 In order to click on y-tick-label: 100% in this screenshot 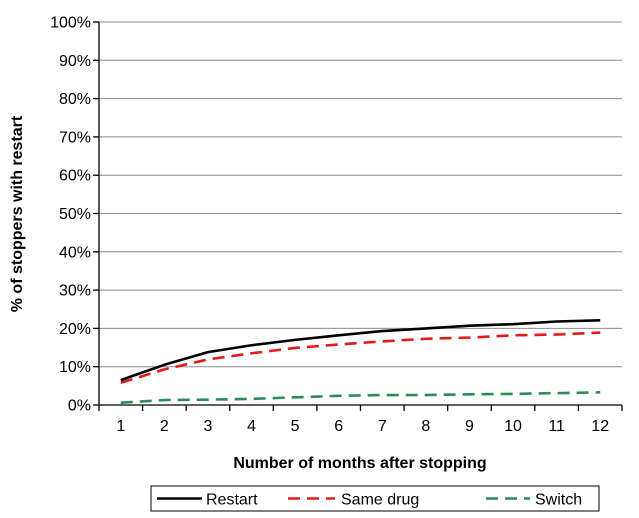, I will do `click(70, 23)`.